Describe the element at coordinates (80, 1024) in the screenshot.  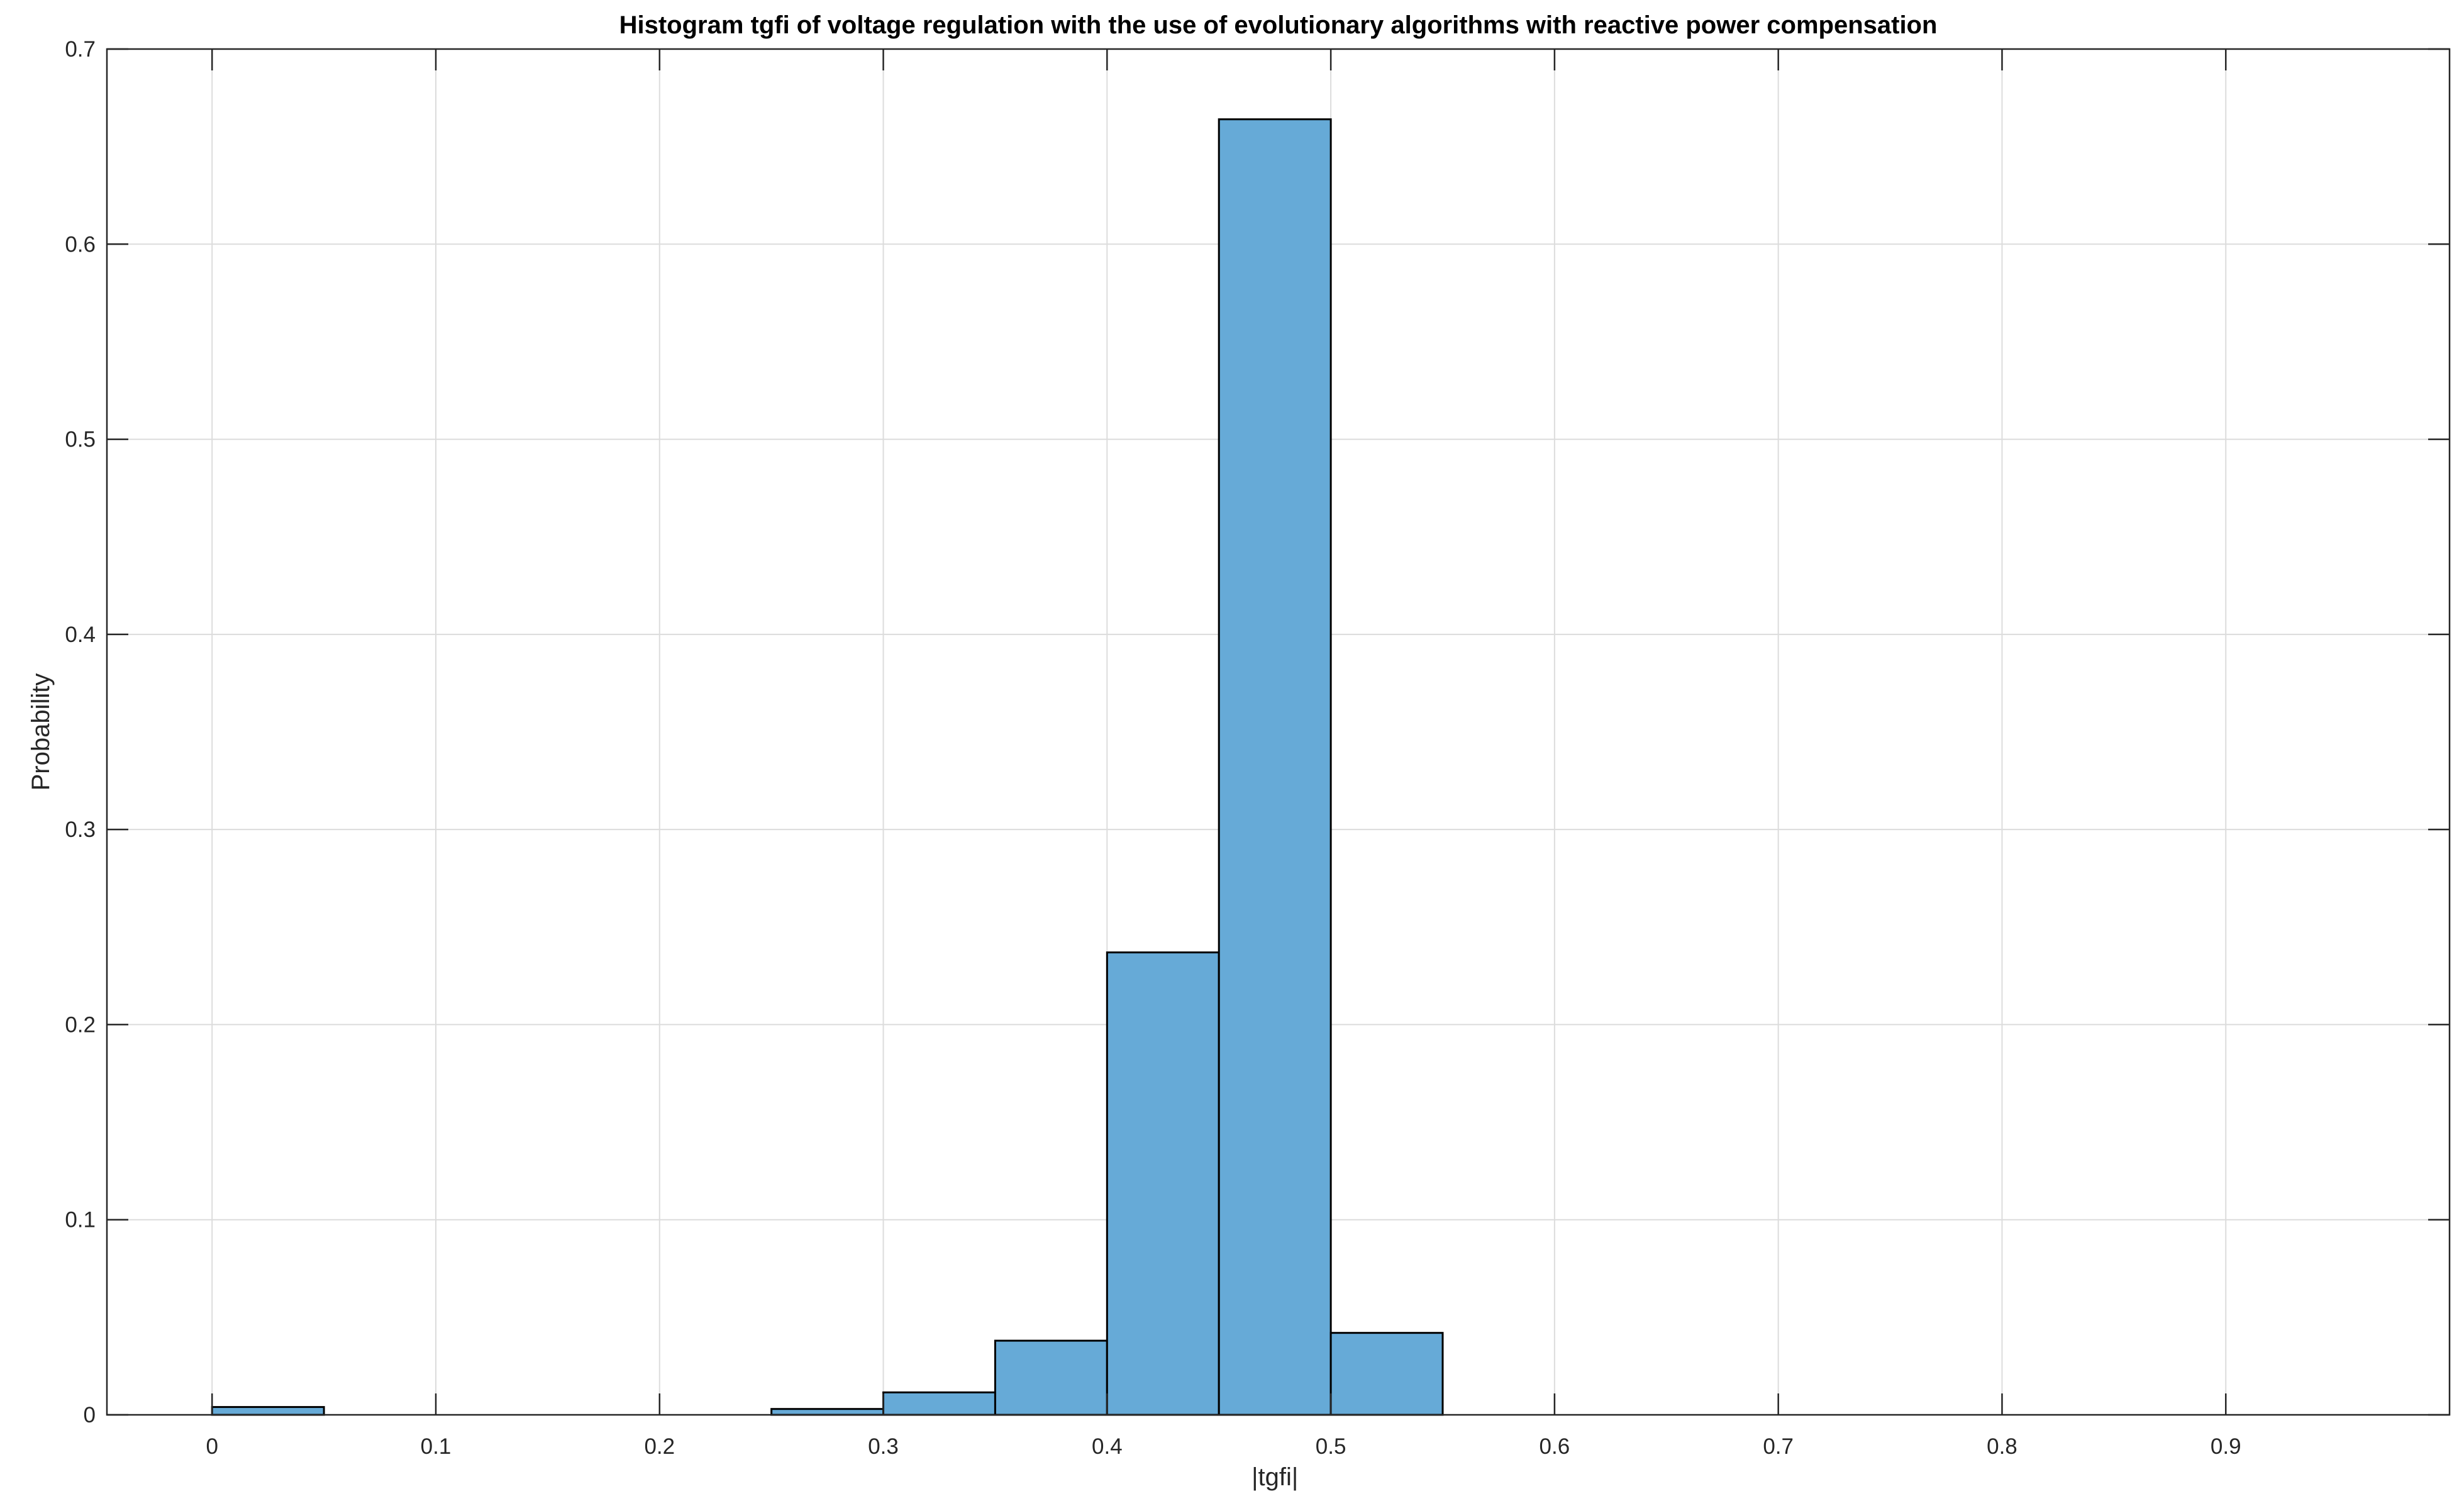
I see `y-tick-label: 0.2` at that location.